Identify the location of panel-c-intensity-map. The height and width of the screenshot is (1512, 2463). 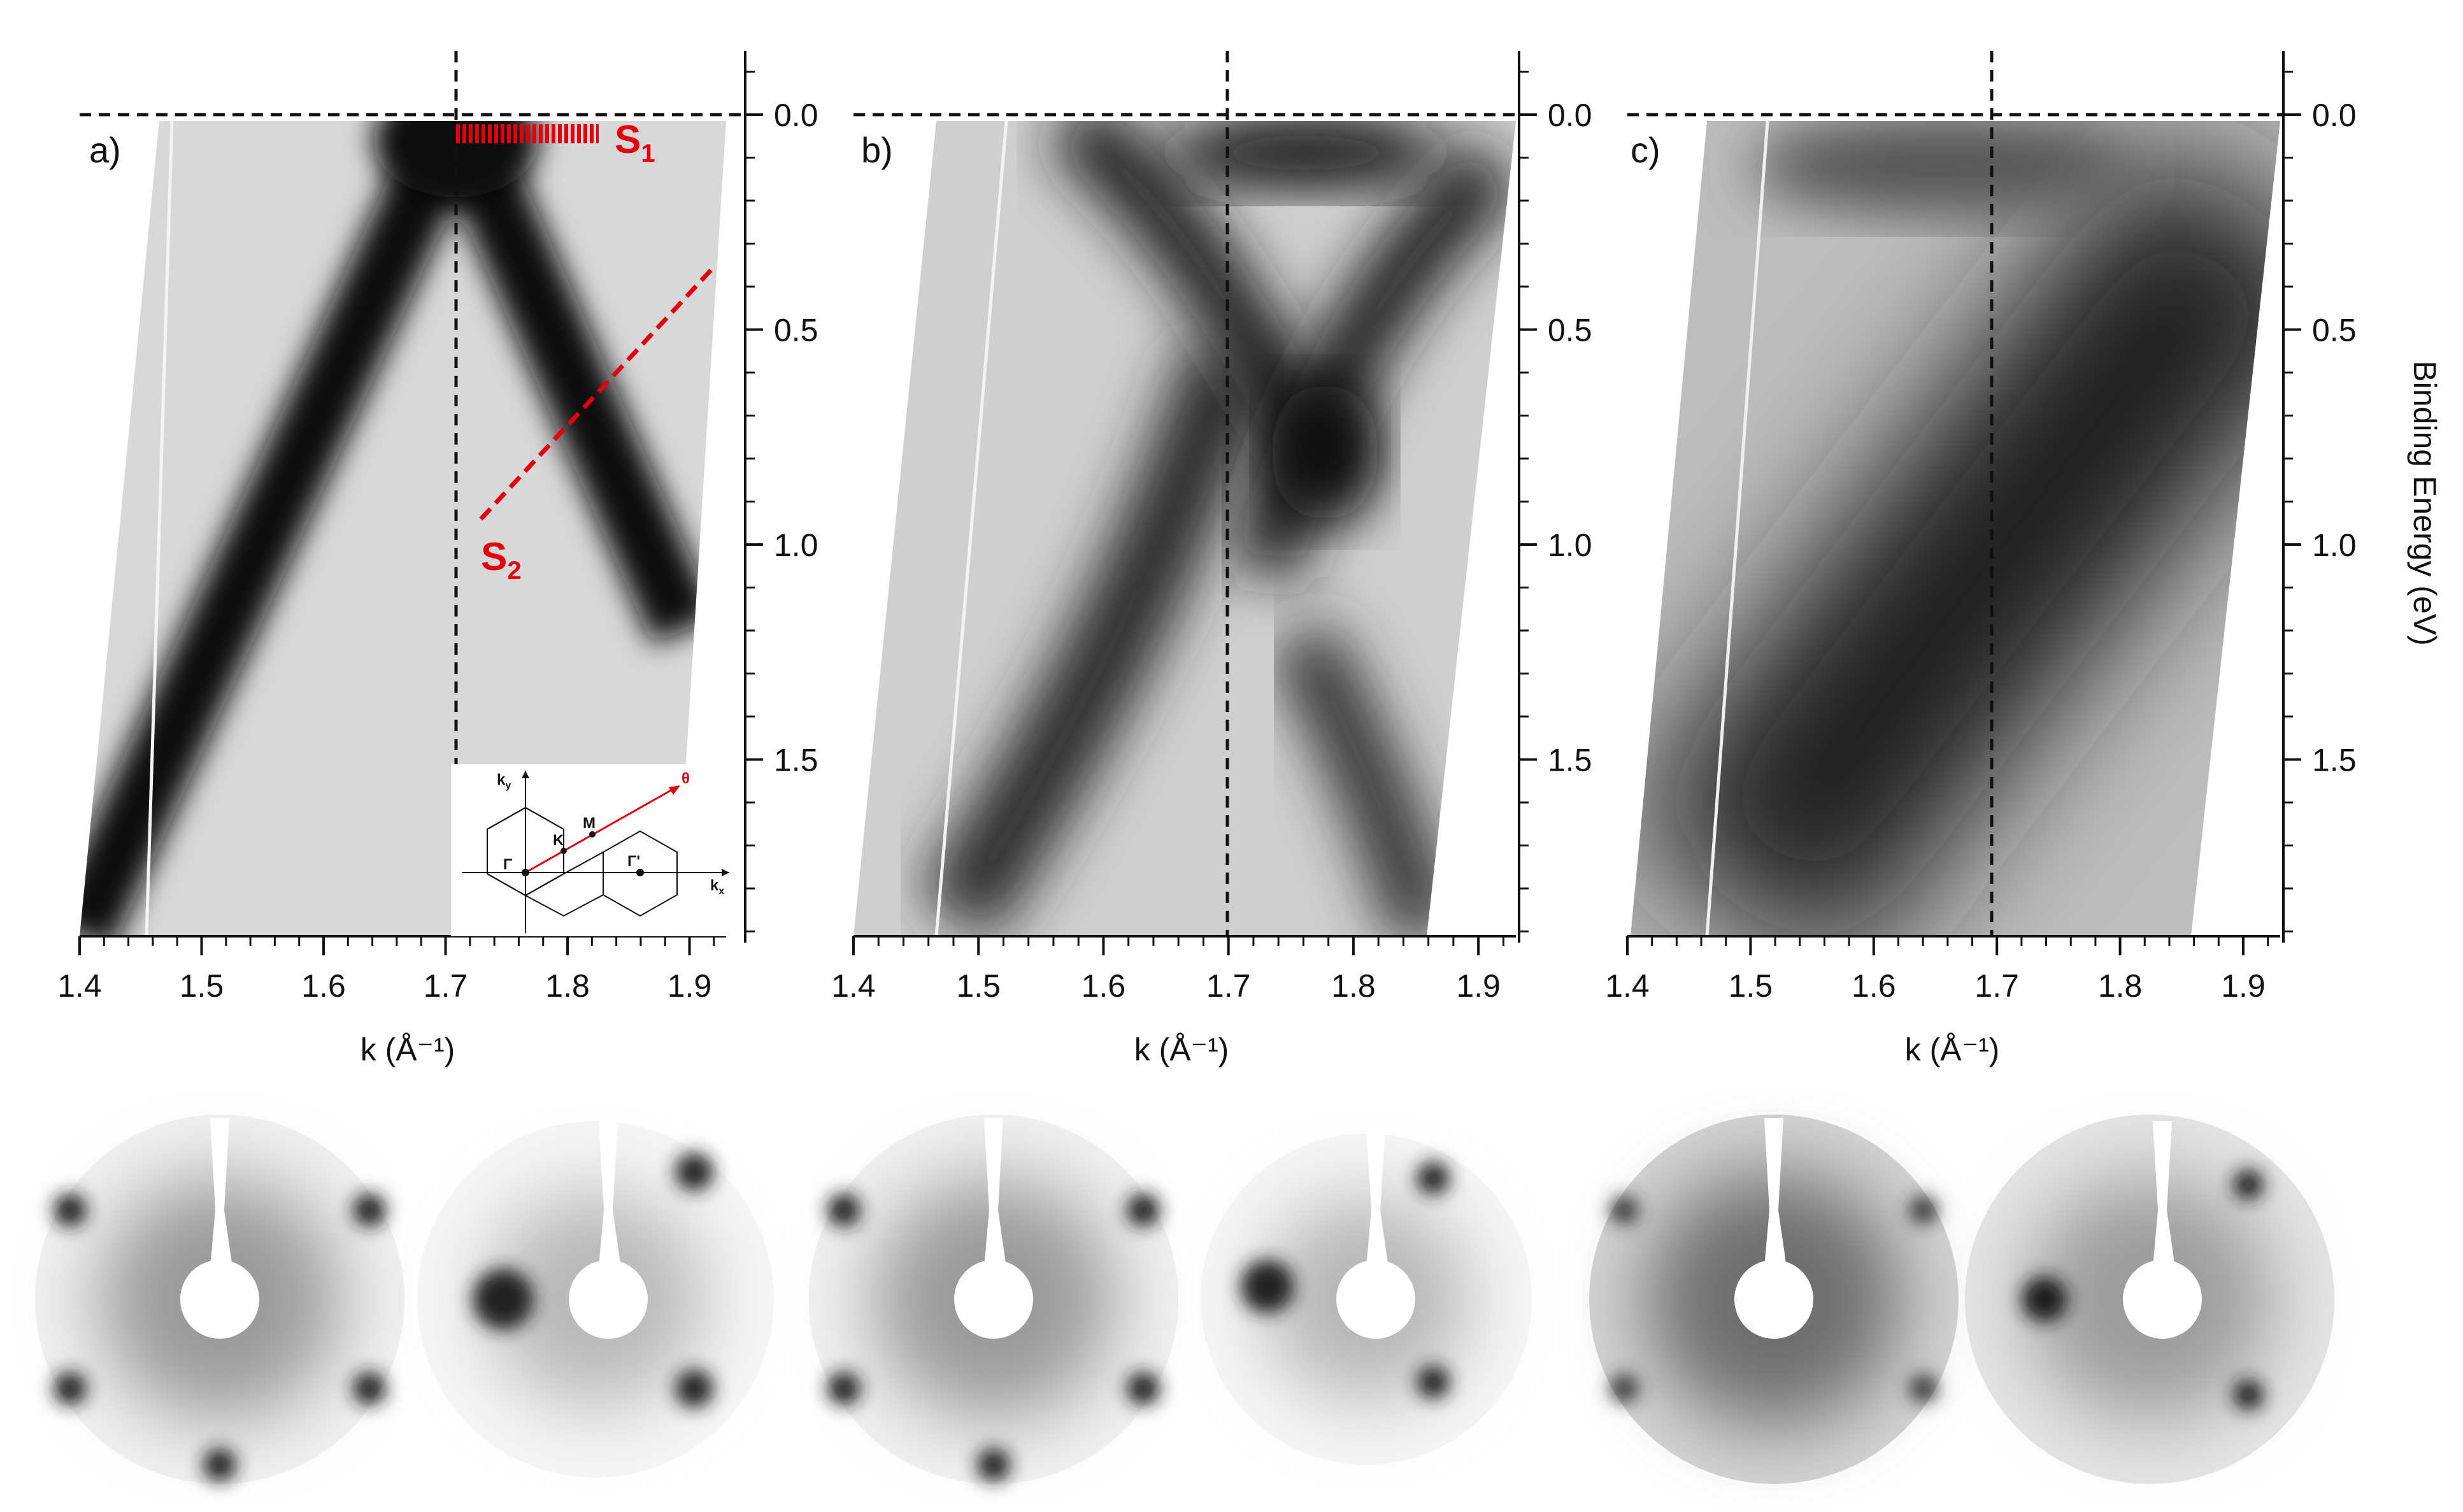
(1955, 528).